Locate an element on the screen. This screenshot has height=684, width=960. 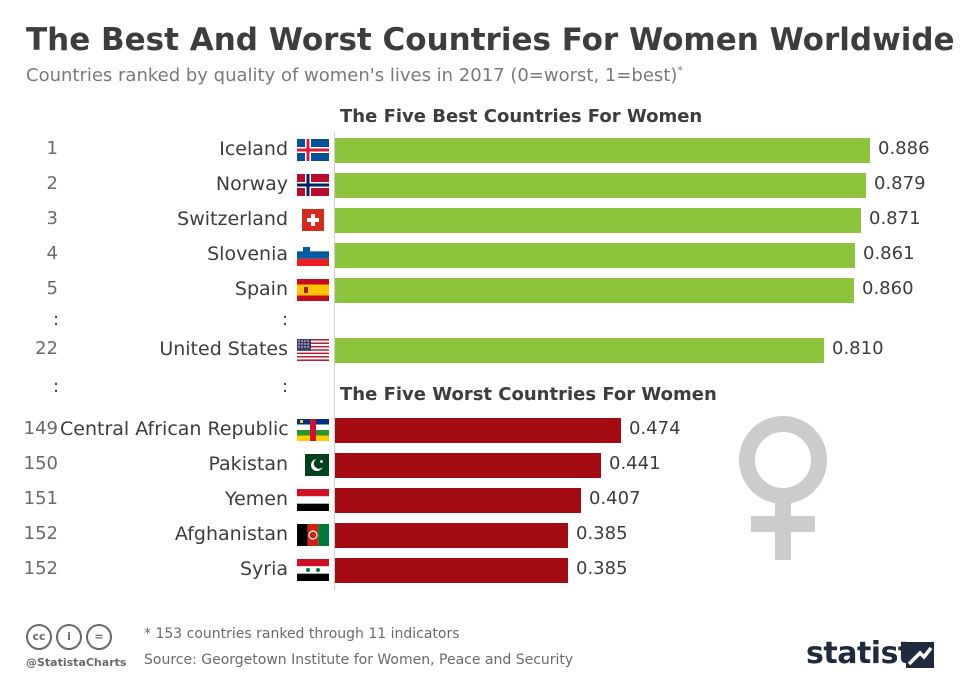
country-label: Yemen is located at coordinates (256, 499).